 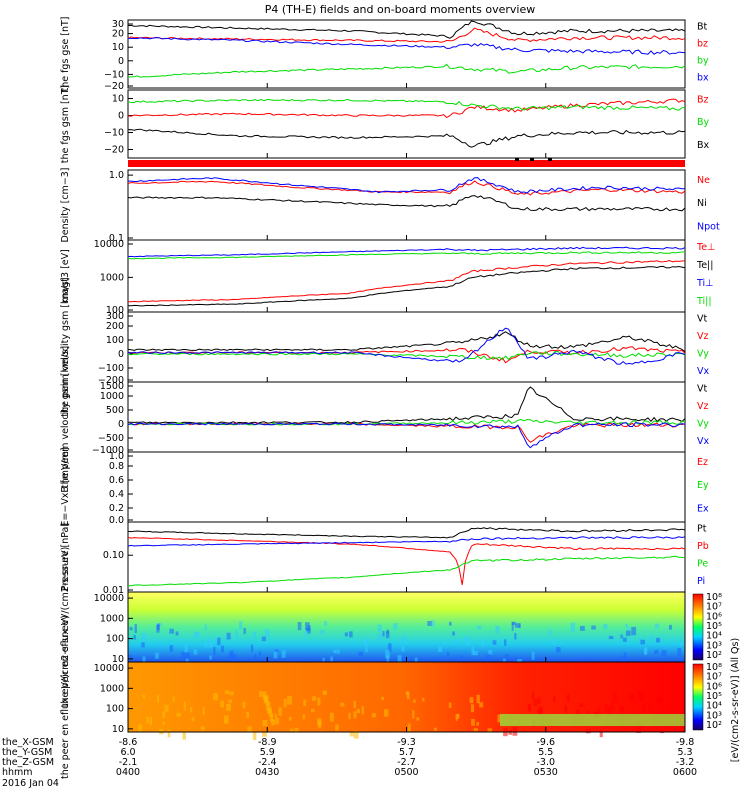 I want to click on footer-value: -9.3, so click(x=406, y=742).